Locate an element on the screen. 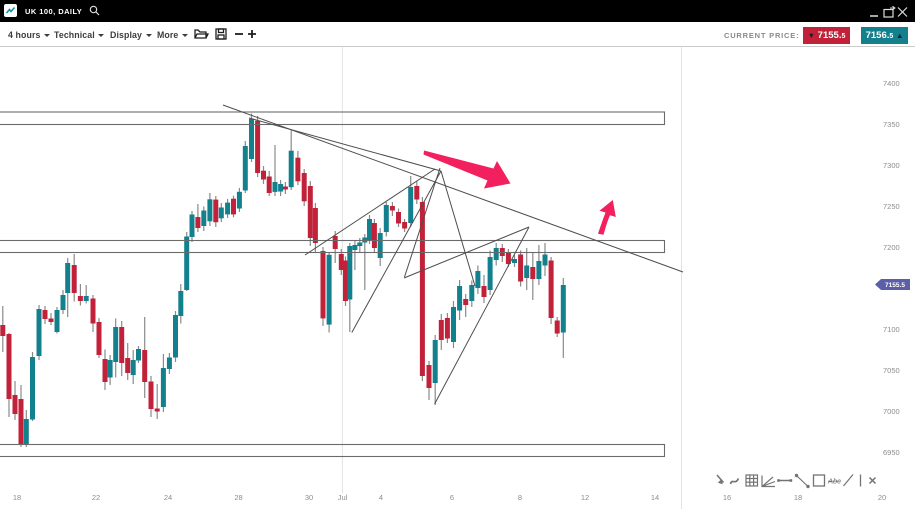 This screenshot has width=915, height=509. svg-text: 7350 is located at coordinates (891, 124).